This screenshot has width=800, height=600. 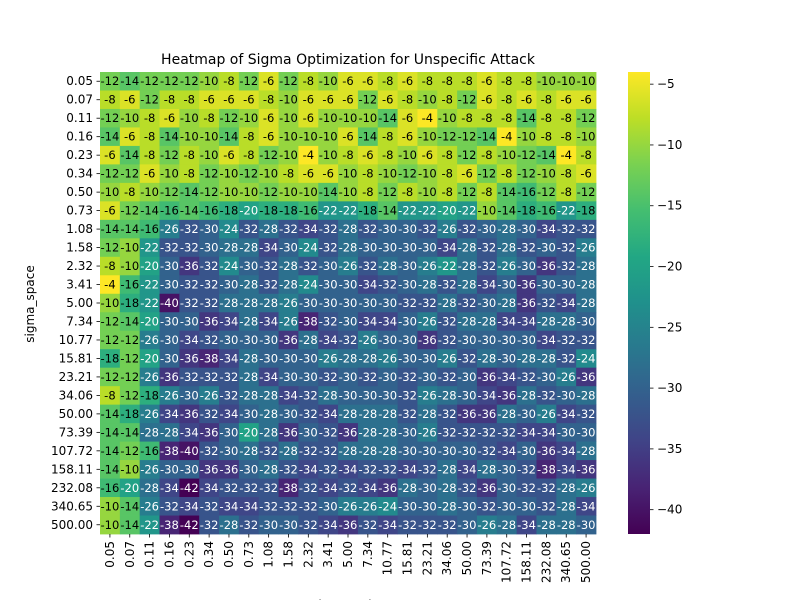 I want to click on y-tick-label: 0.73, so click(x=79, y=211).